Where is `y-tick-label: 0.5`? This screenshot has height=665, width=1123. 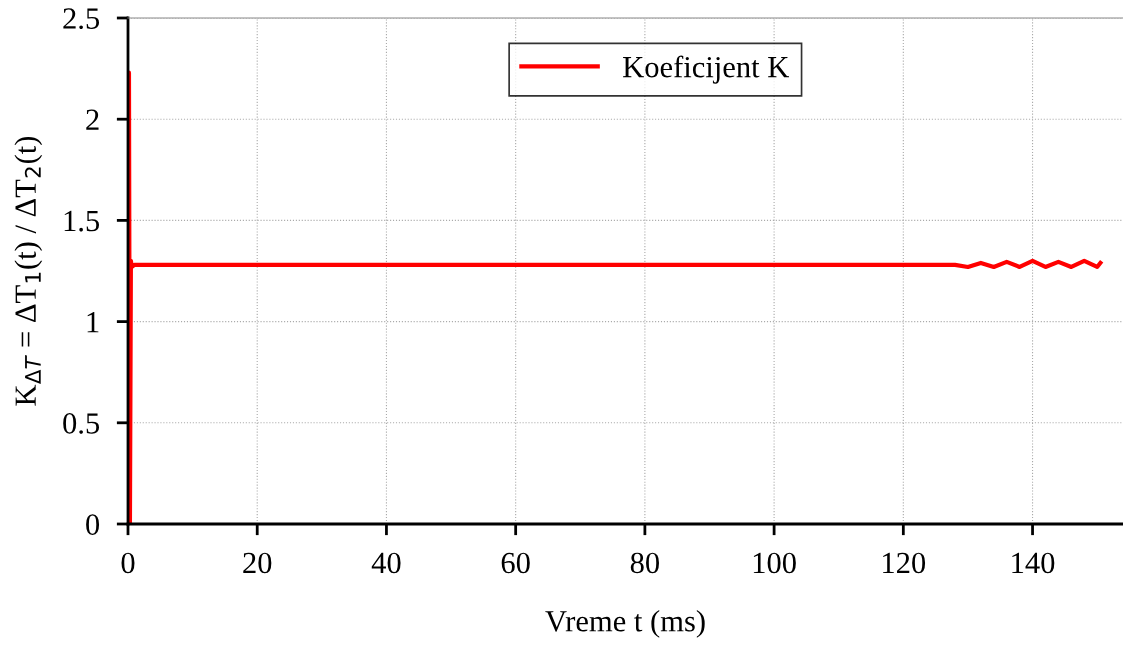 y-tick-label: 0.5 is located at coordinates (81, 423).